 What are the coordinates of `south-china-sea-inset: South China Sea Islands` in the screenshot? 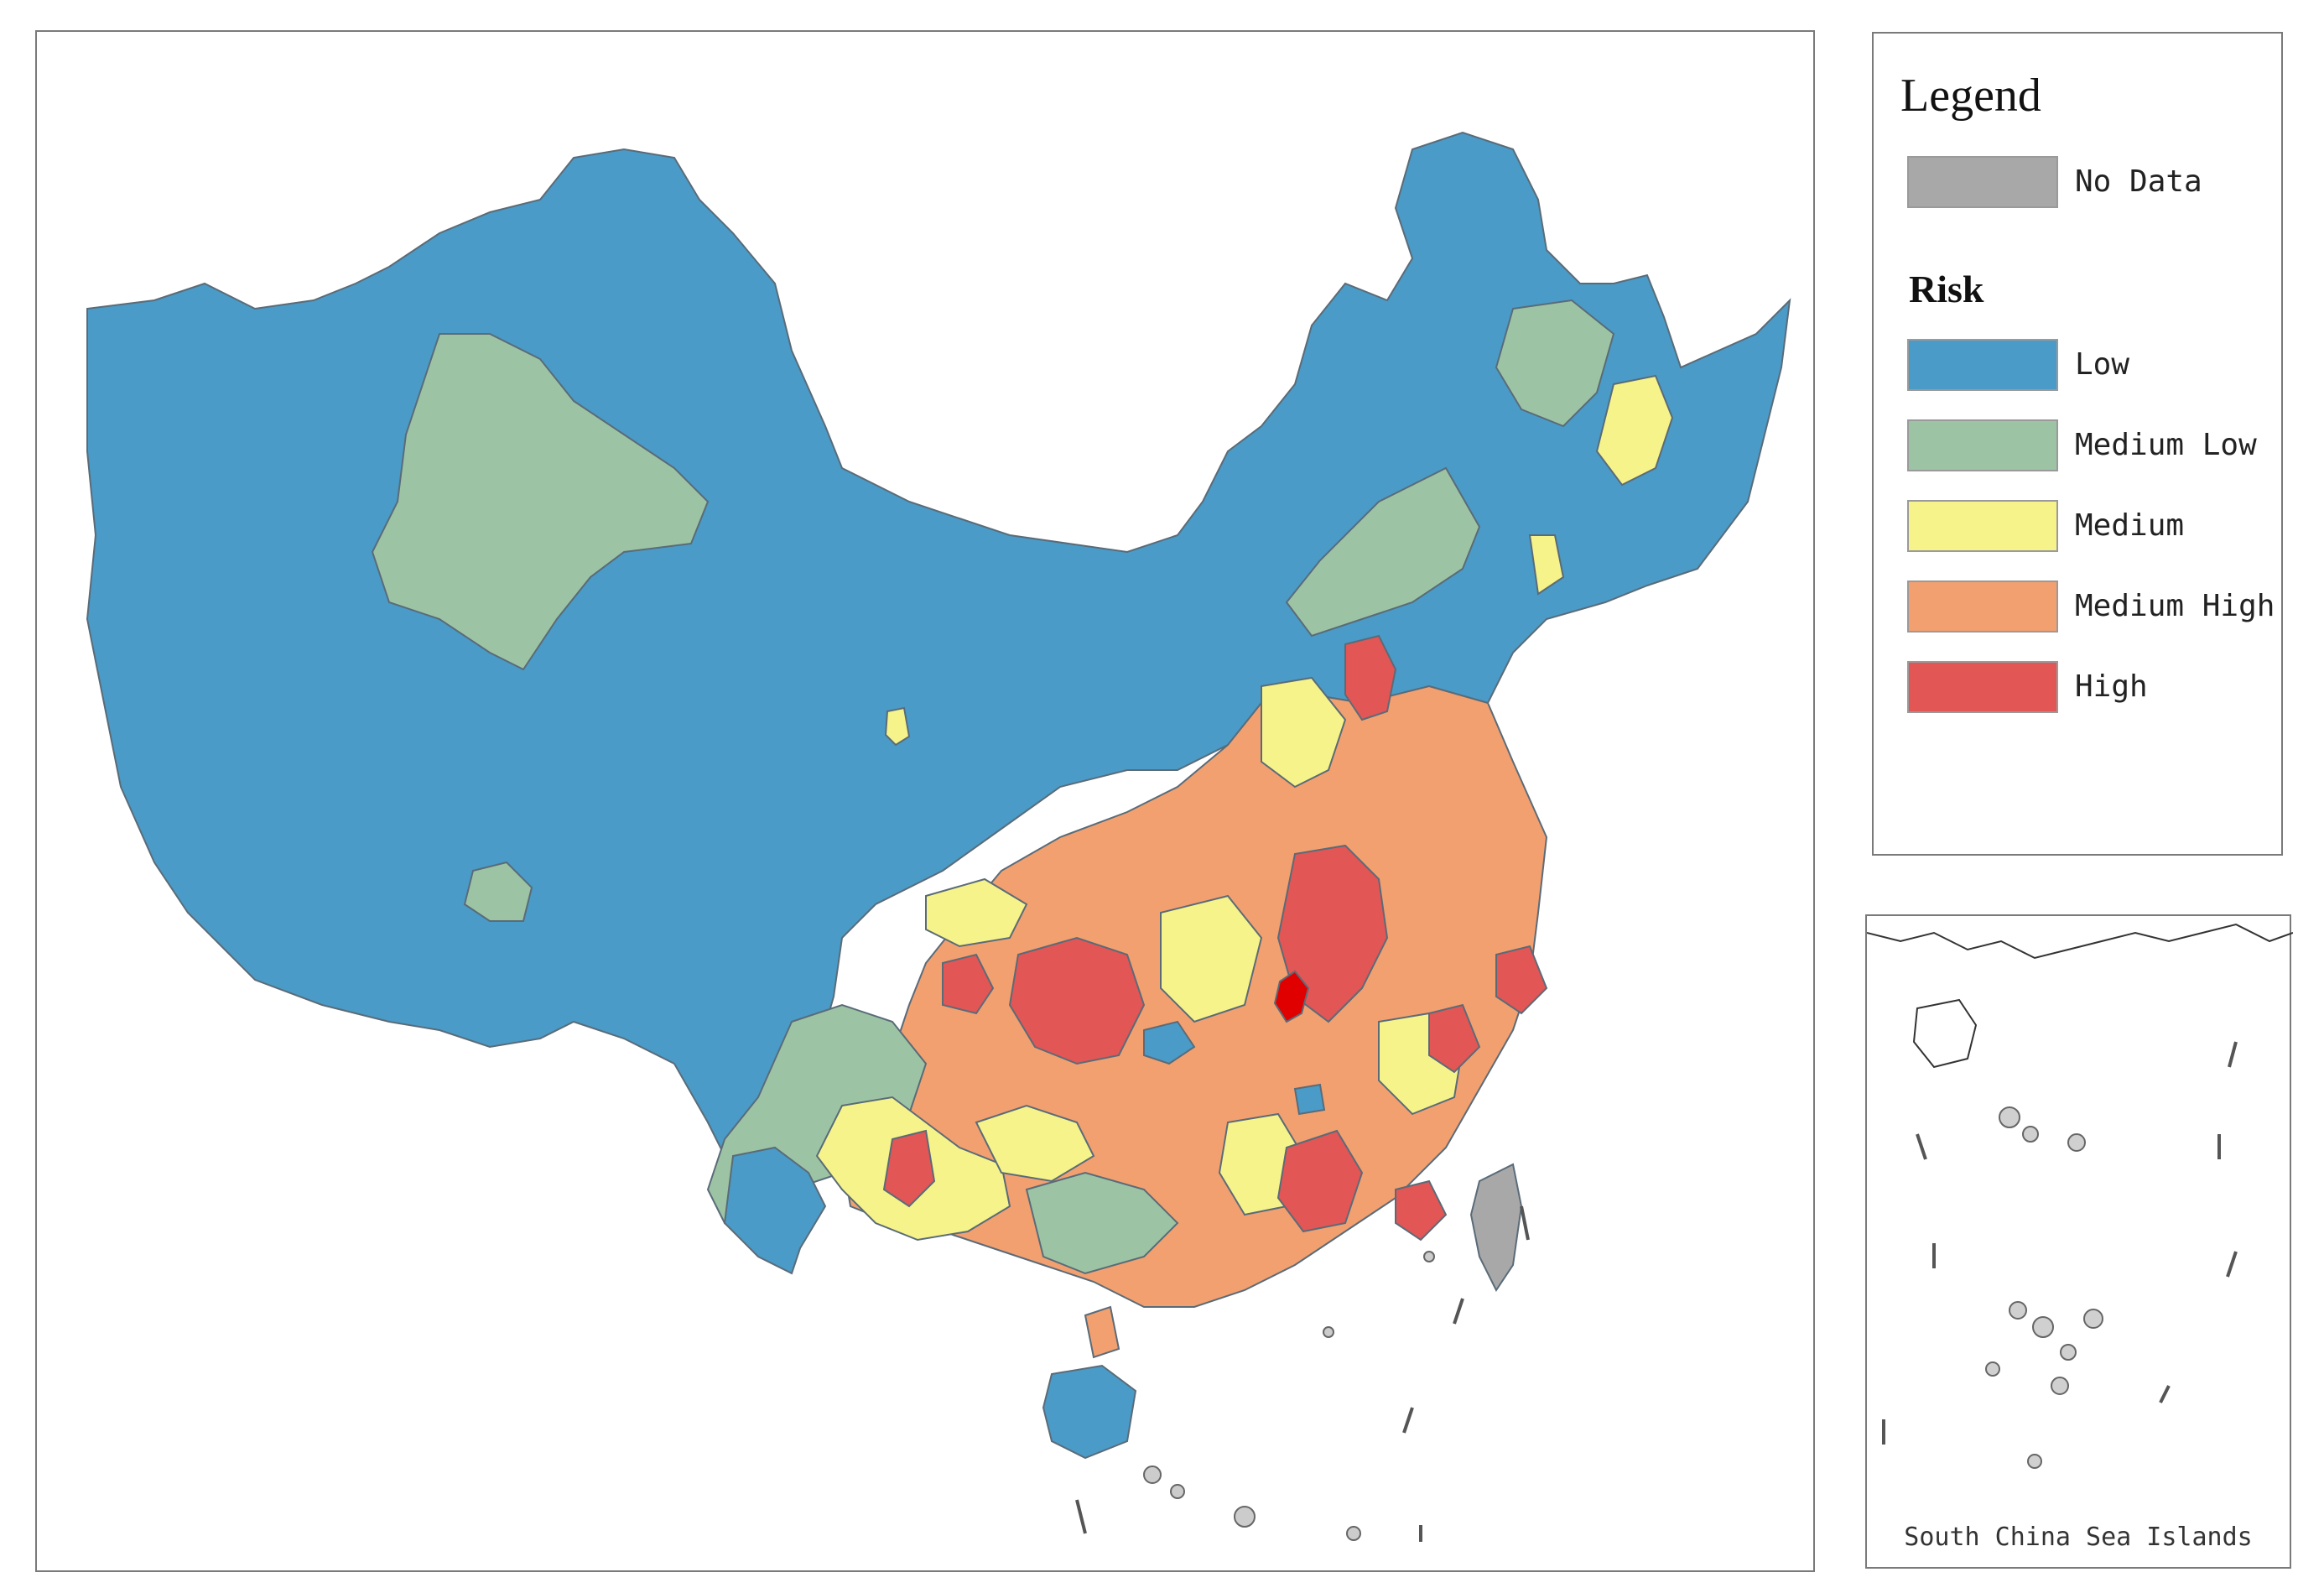 It's located at (2079, 1241).